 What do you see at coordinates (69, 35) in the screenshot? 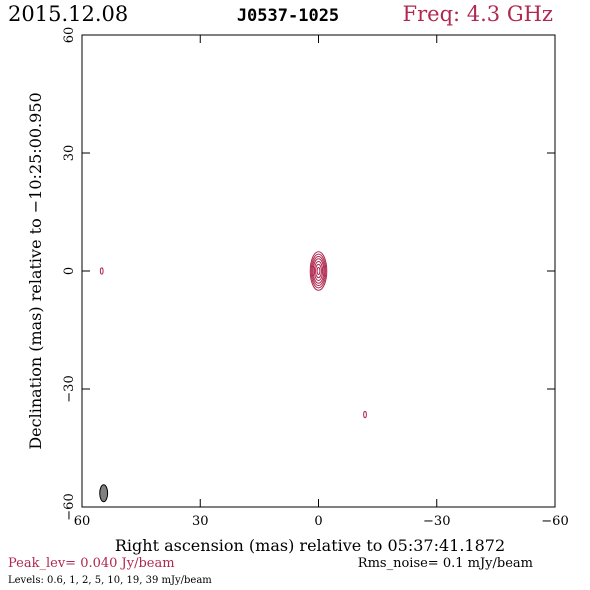
I see `y-tick-label: 60` at bounding box center [69, 35].